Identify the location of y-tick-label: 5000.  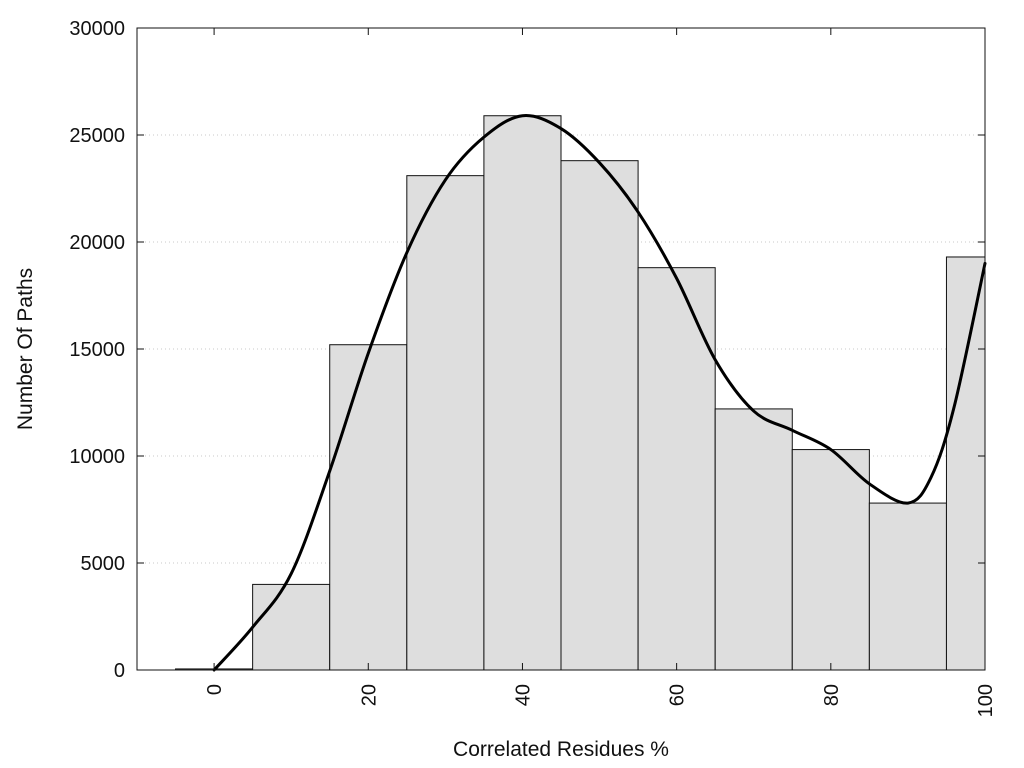
(103, 564).